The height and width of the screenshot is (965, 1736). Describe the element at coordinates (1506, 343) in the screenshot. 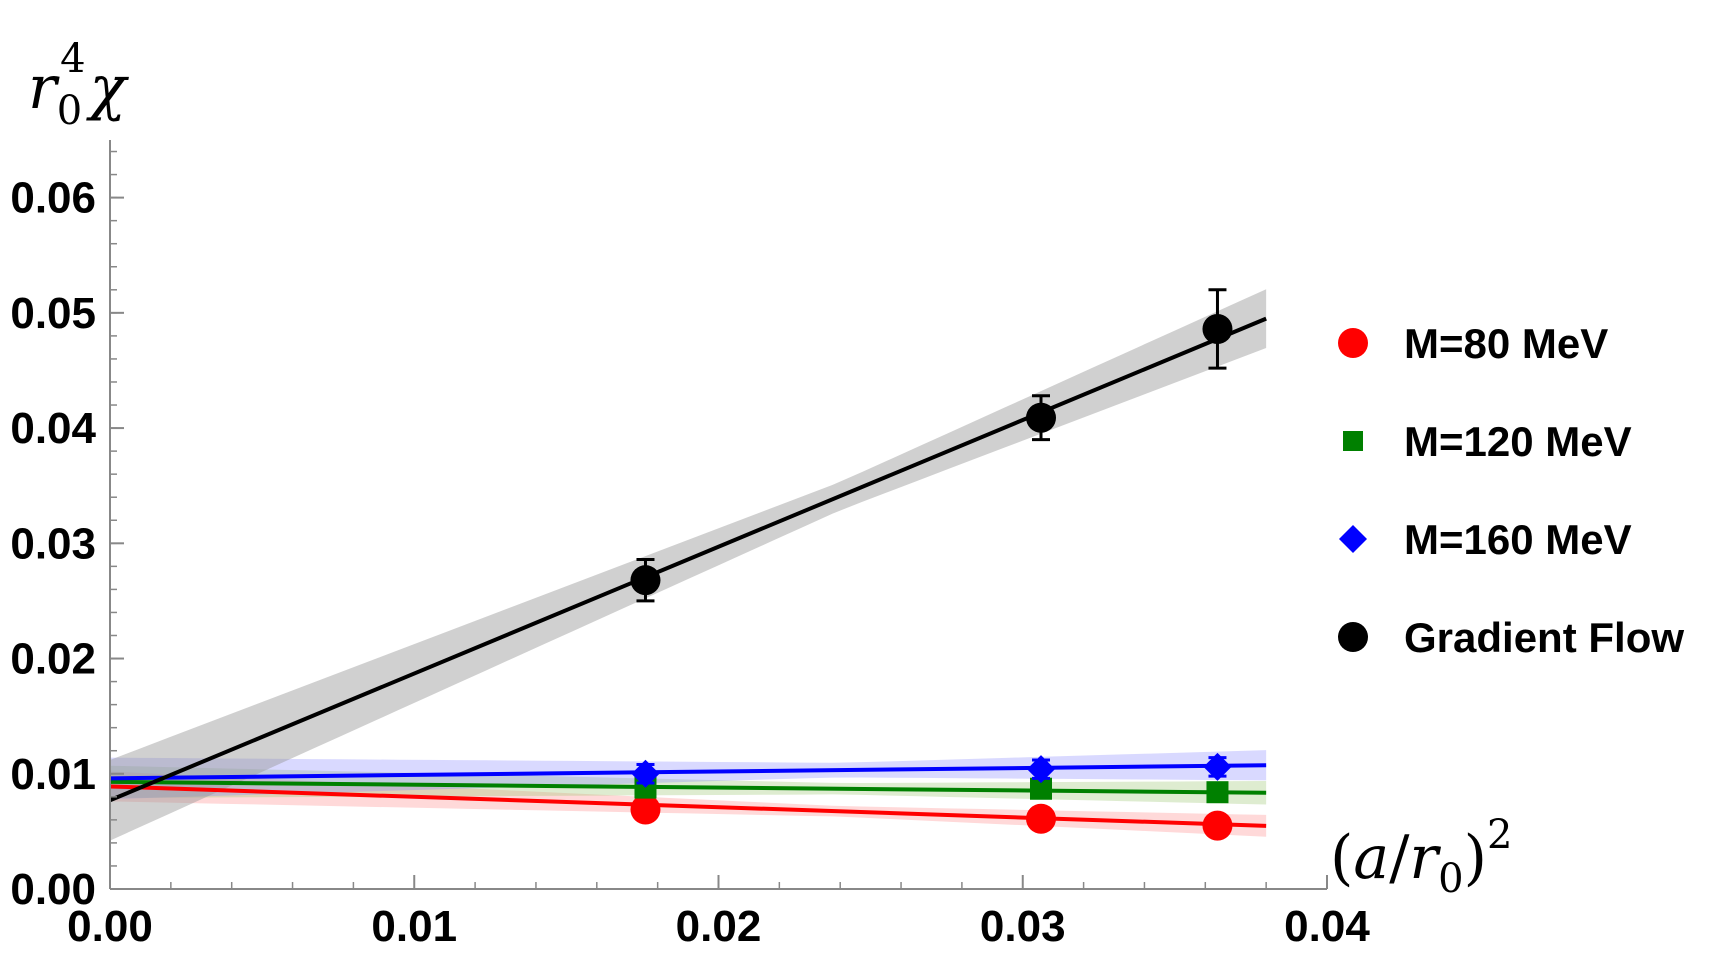

I see `legend-label: M=80 MeV` at that location.